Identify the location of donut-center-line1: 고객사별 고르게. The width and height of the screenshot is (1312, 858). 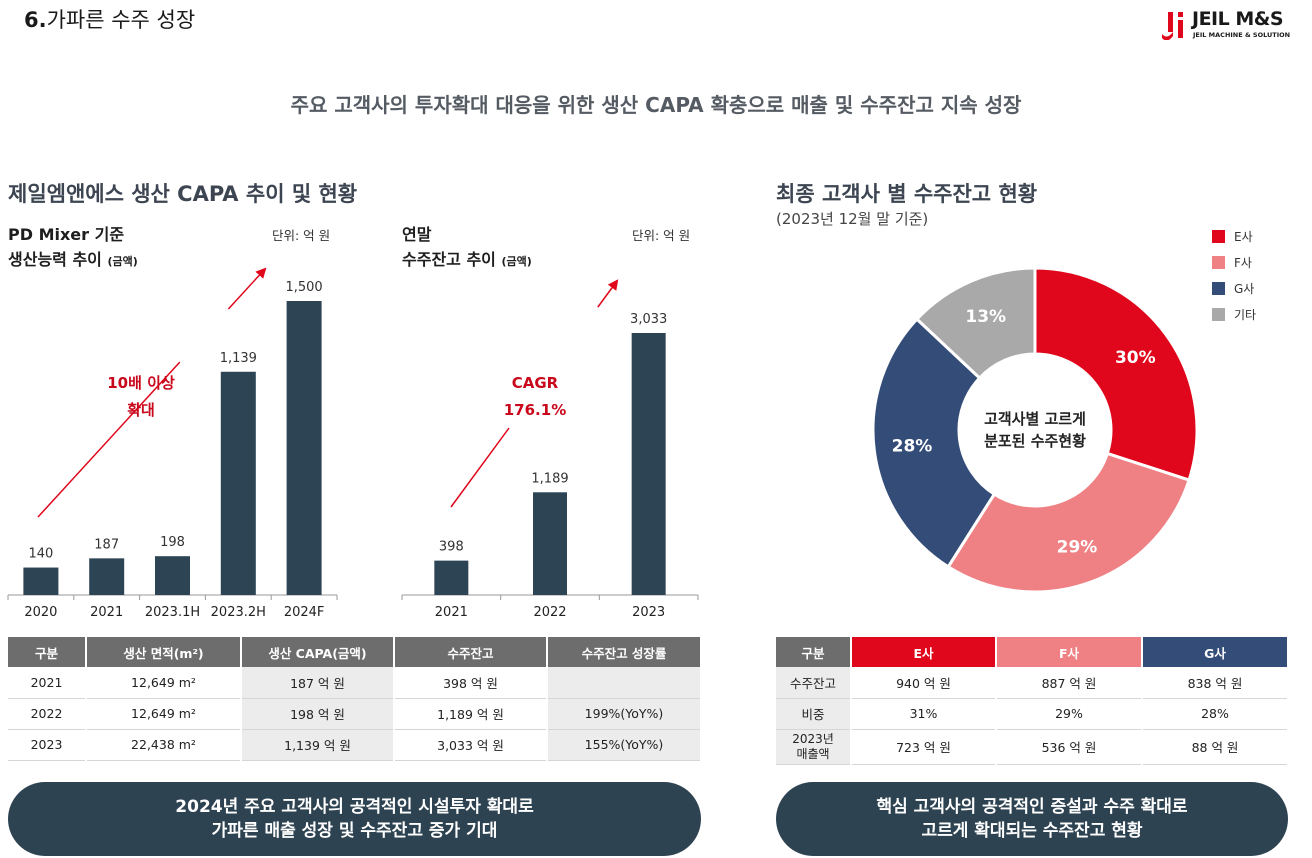
(1035, 419).